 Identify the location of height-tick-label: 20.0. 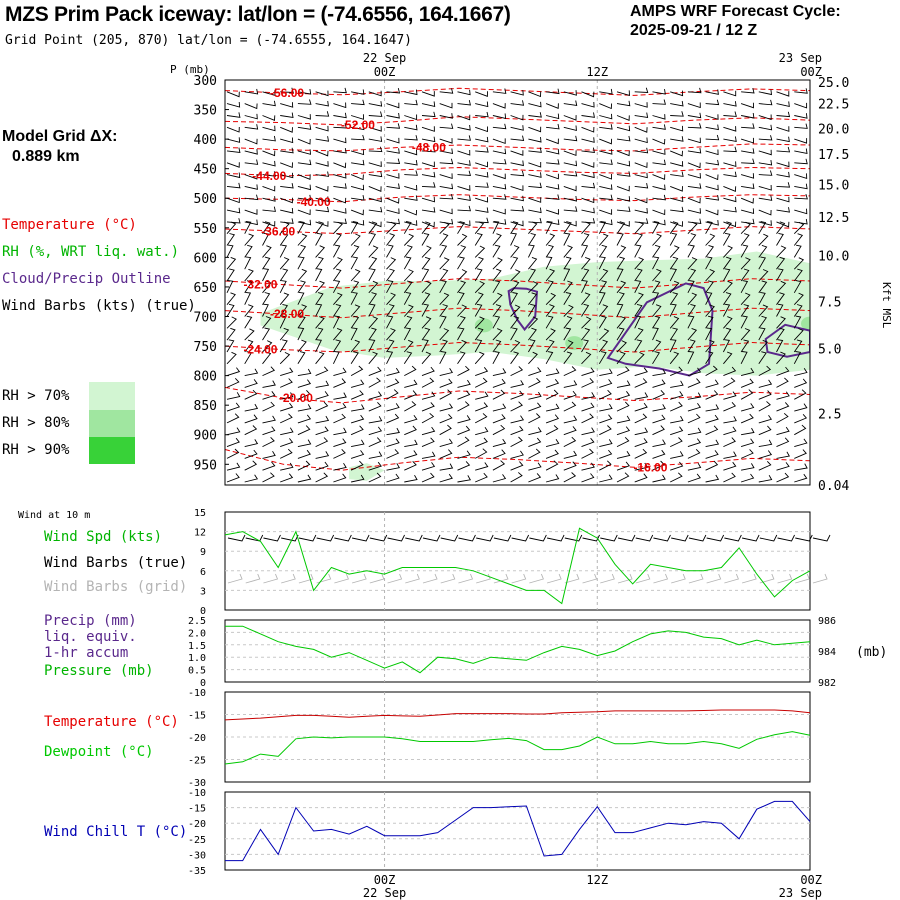
(833, 129).